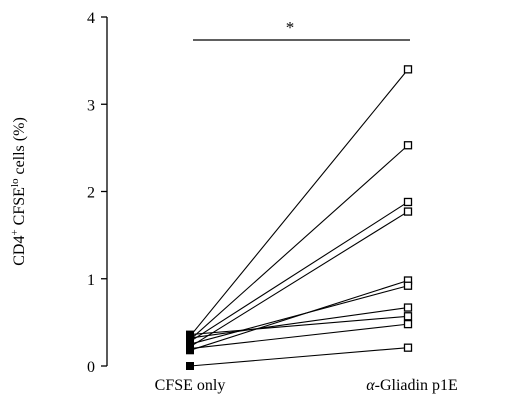 The width and height of the screenshot is (511, 398). What do you see at coordinates (91, 193) in the screenshot?
I see `y-tick-label: 2` at bounding box center [91, 193].